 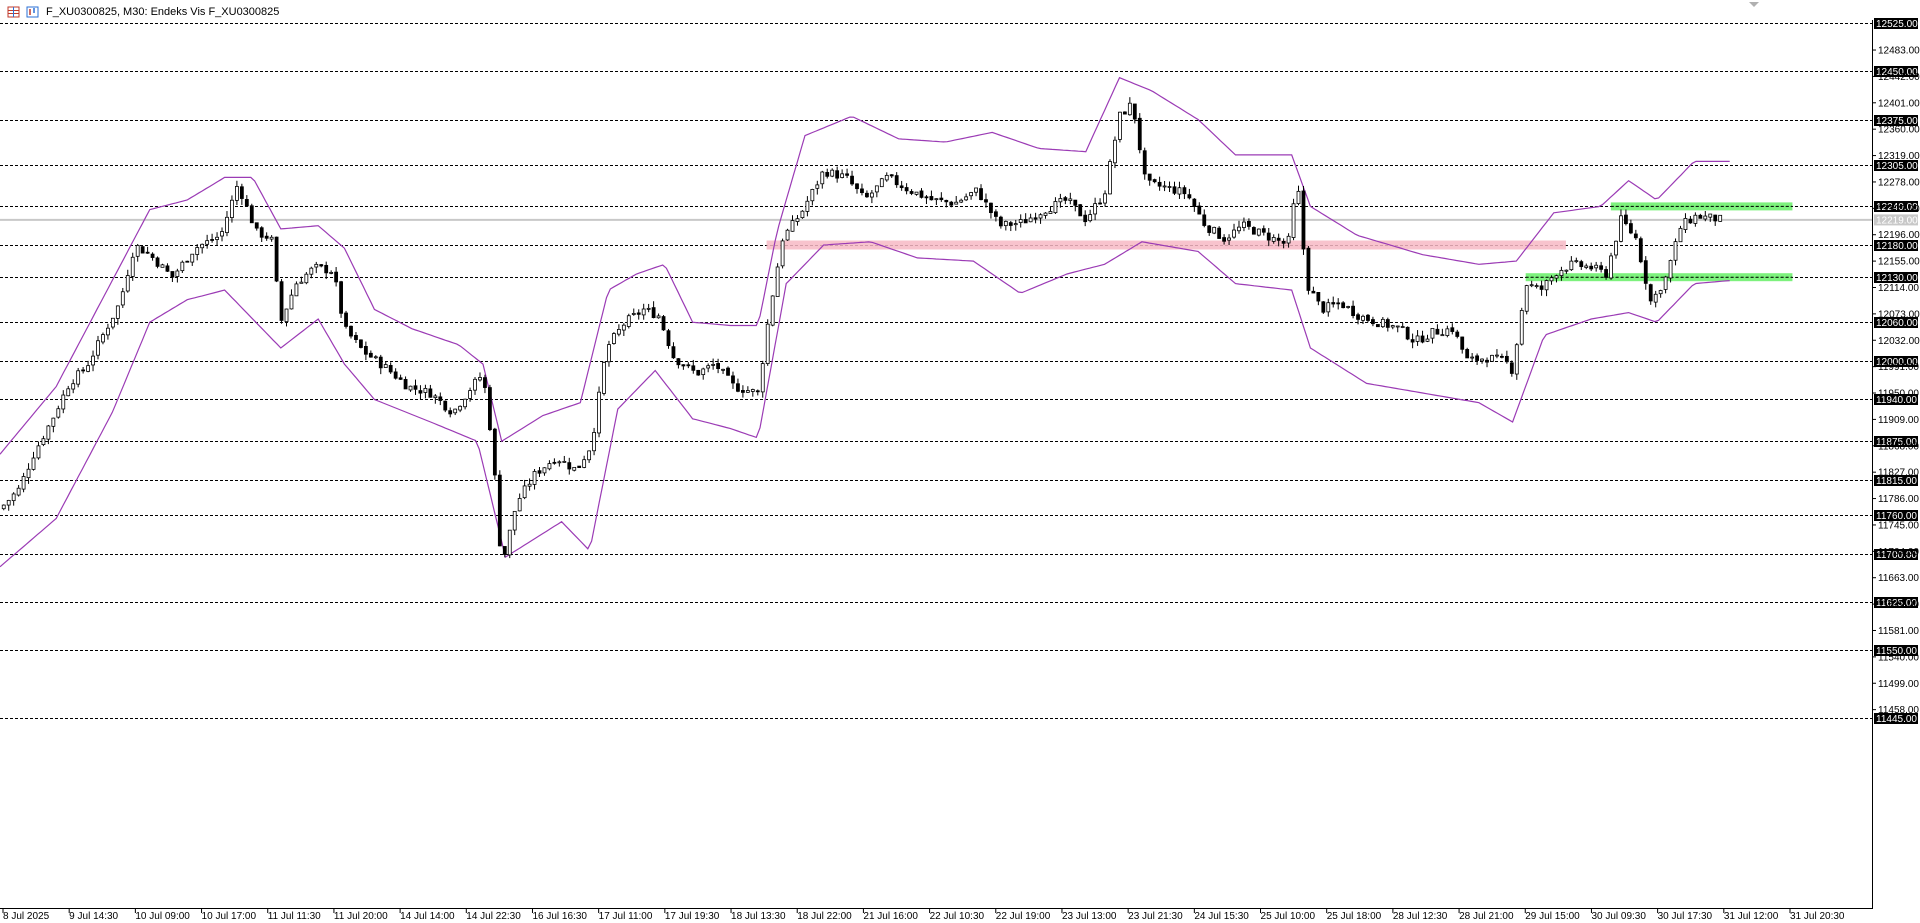 I want to click on x-tick-label: 14 Jul 22:30, so click(x=493, y=916).